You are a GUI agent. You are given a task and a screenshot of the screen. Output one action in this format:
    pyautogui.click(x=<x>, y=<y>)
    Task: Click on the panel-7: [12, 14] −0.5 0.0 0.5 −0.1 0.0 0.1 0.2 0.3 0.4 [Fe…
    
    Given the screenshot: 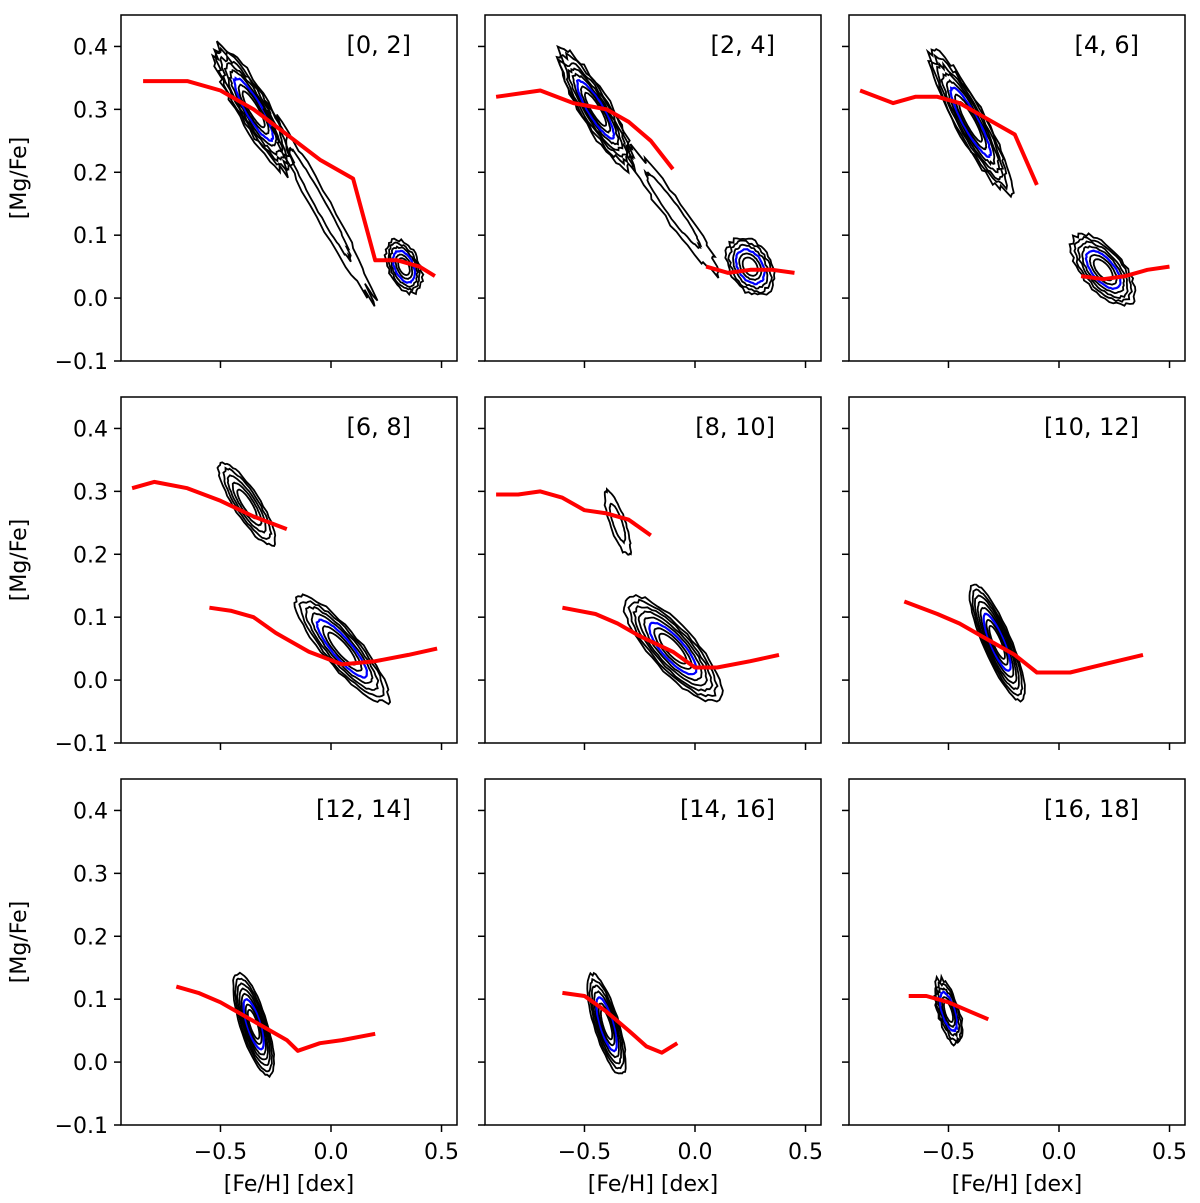 What is the action you would take?
    pyautogui.click(x=233, y=987)
    